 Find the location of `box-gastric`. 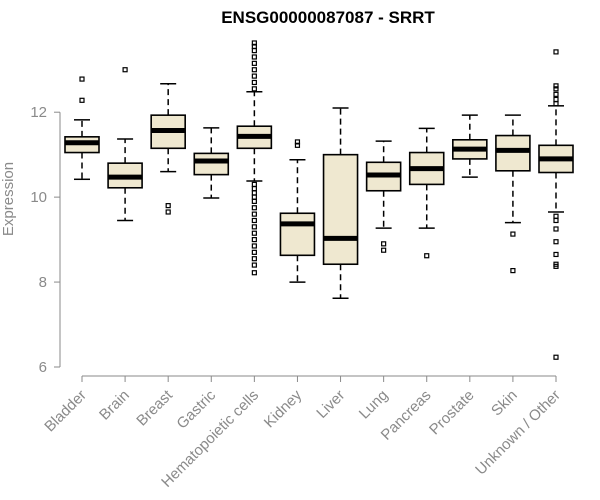

box-gastric is located at coordinates (211, 163).